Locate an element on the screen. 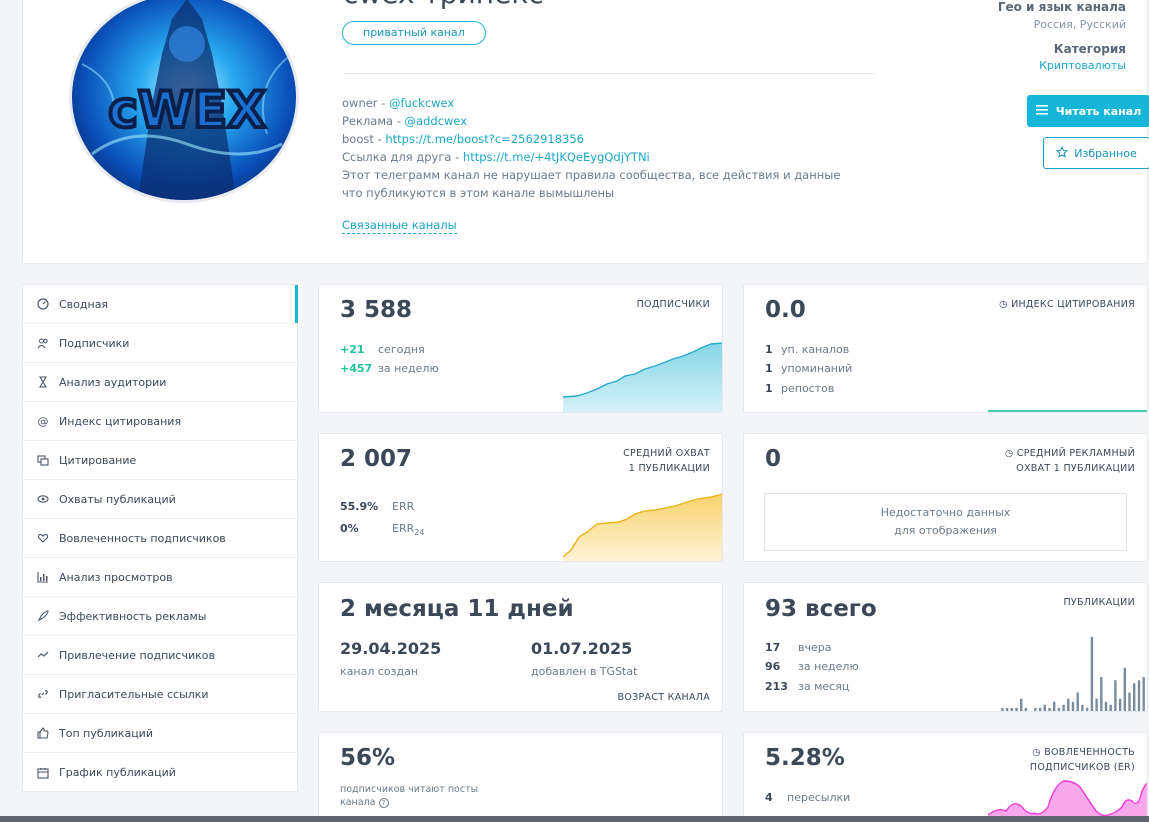 This screenshot has width=1149, height=822. posts-row-label: вчера is located at coordinates (815, 647).